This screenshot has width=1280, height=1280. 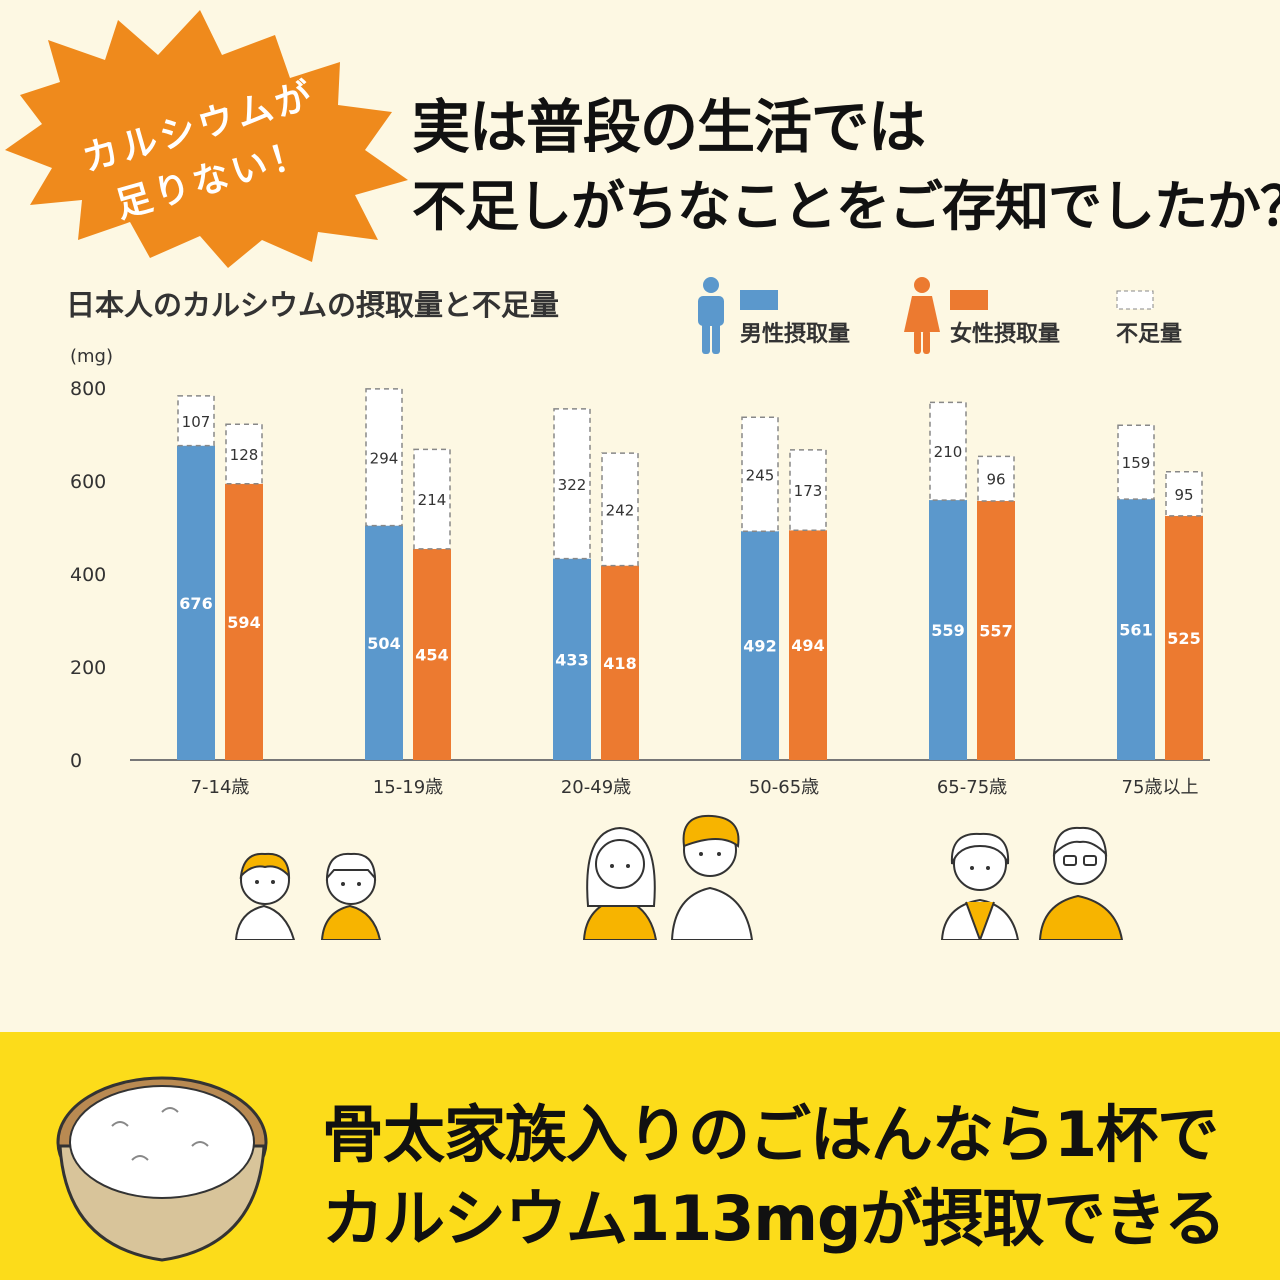 I want to click on starburst-badge, so click(x=206, y=139).